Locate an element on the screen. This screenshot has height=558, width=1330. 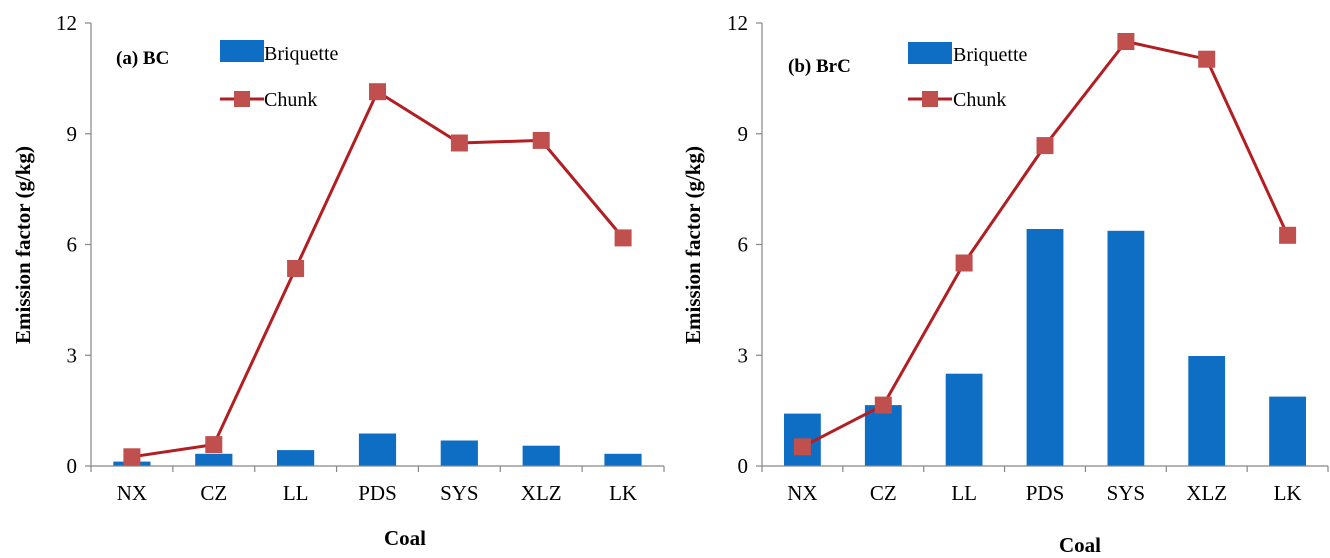
panel-label: (a) BC is located at coordinates (142, 58).